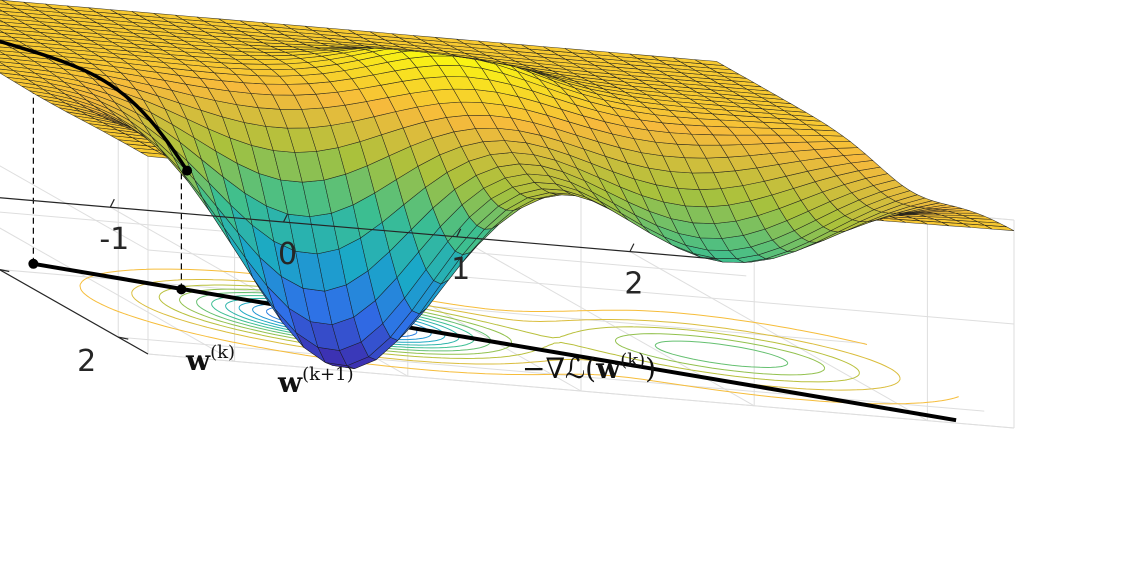 Image resolution: width=1122 pixels, height=572 pixels. I want to click on descent-path, so click(94, 105).